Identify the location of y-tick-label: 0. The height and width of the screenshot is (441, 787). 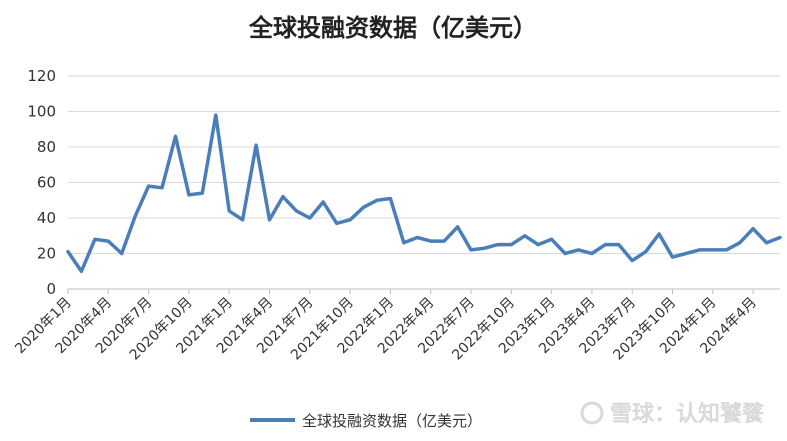
(51, 289).